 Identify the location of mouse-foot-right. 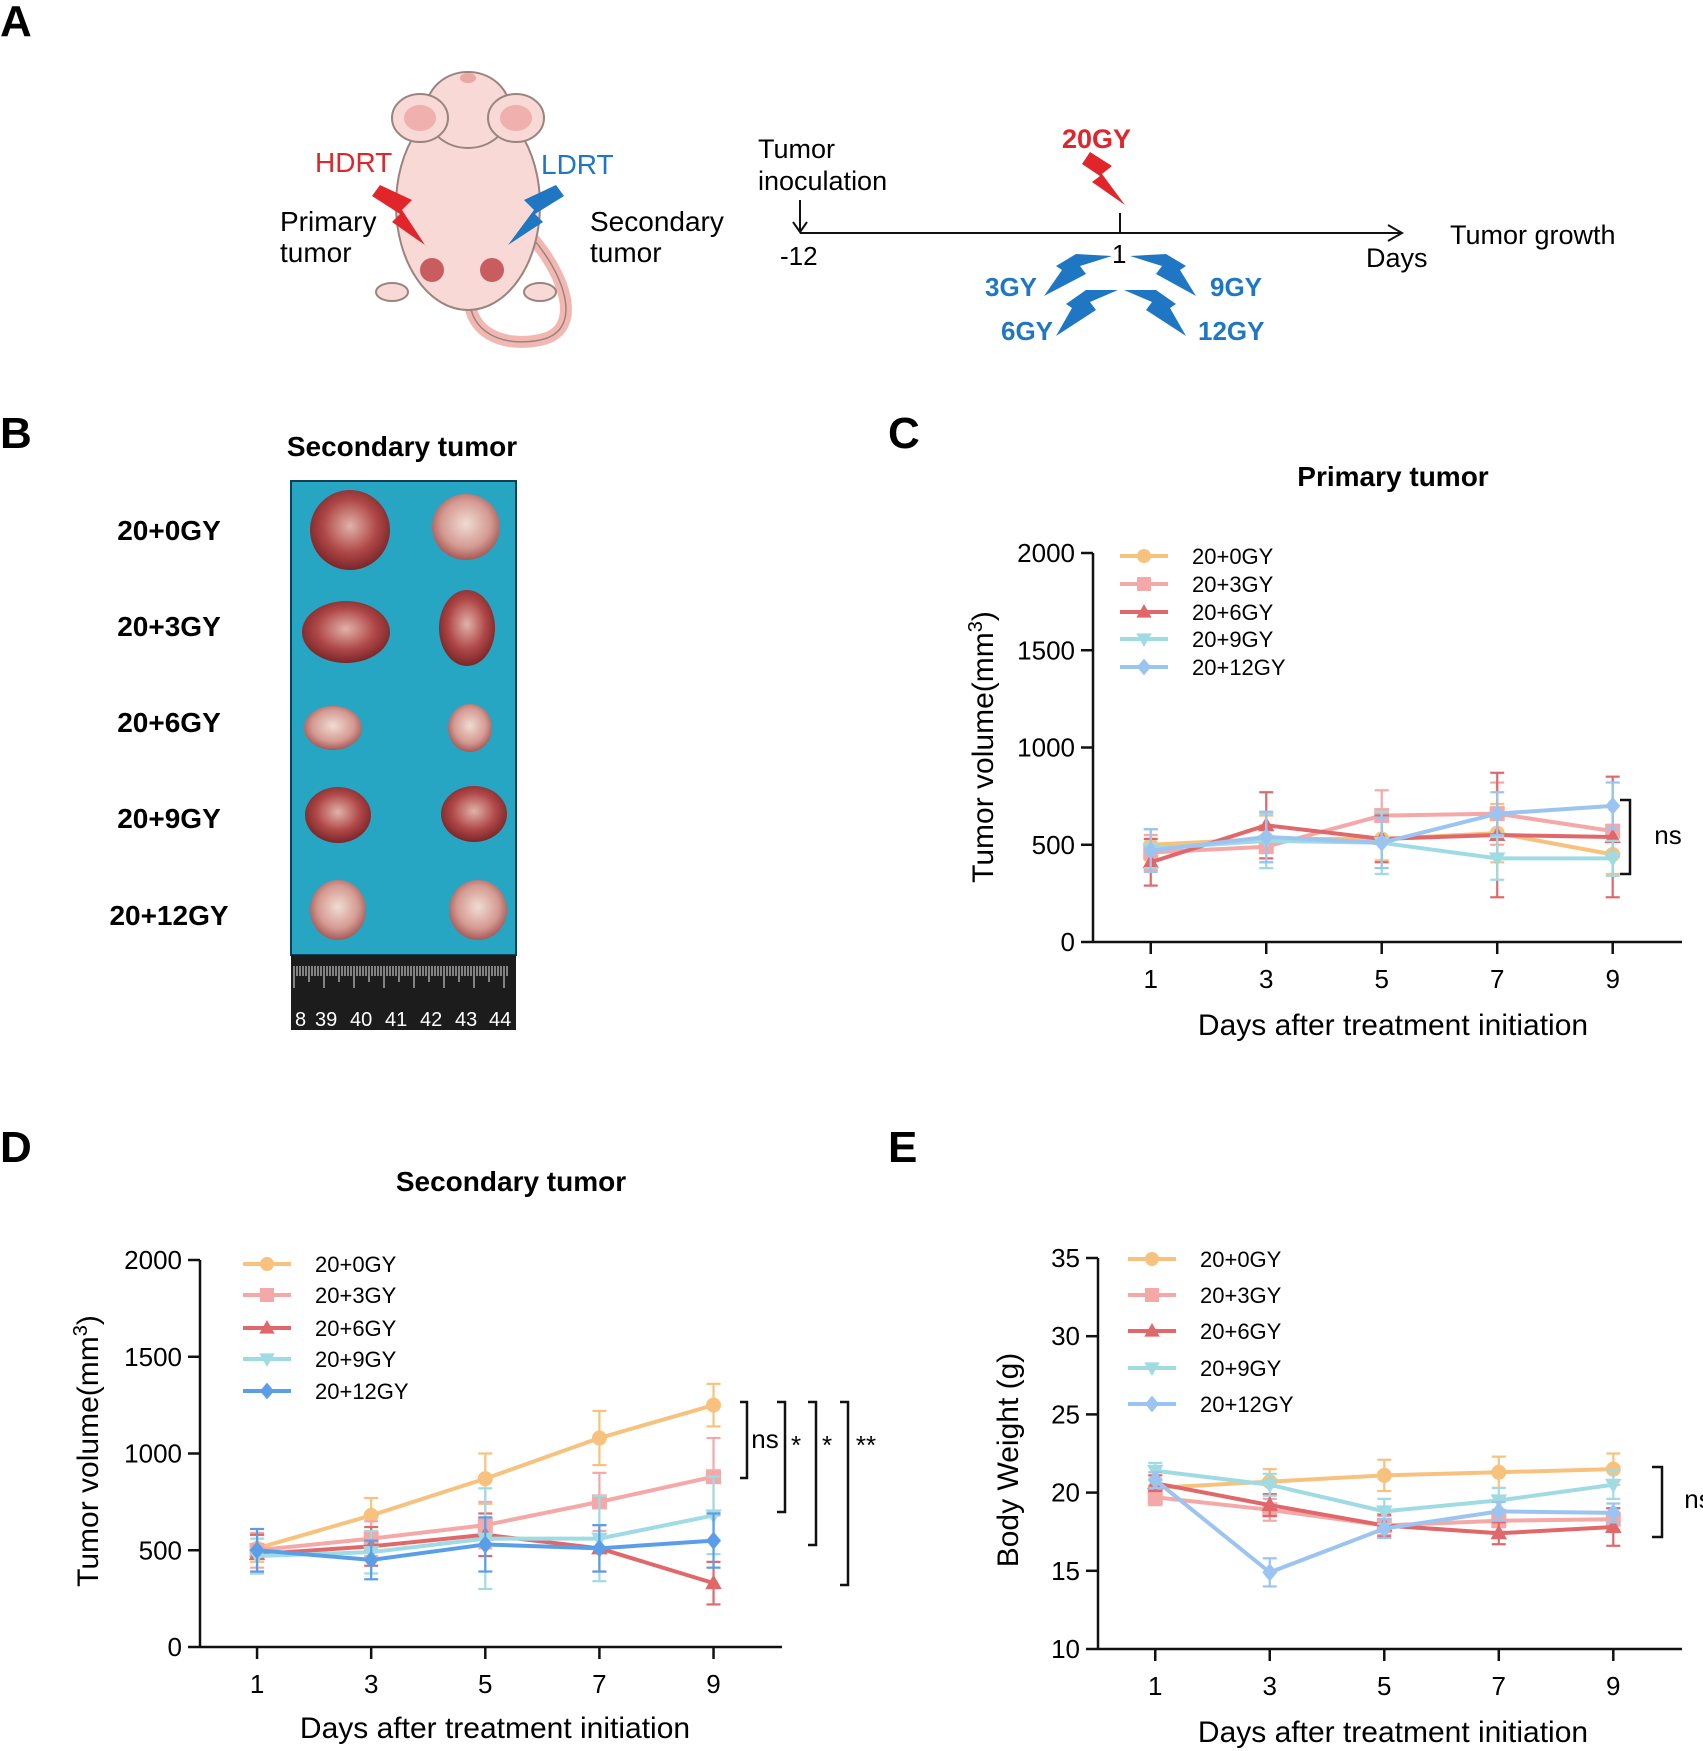
(540, 292).